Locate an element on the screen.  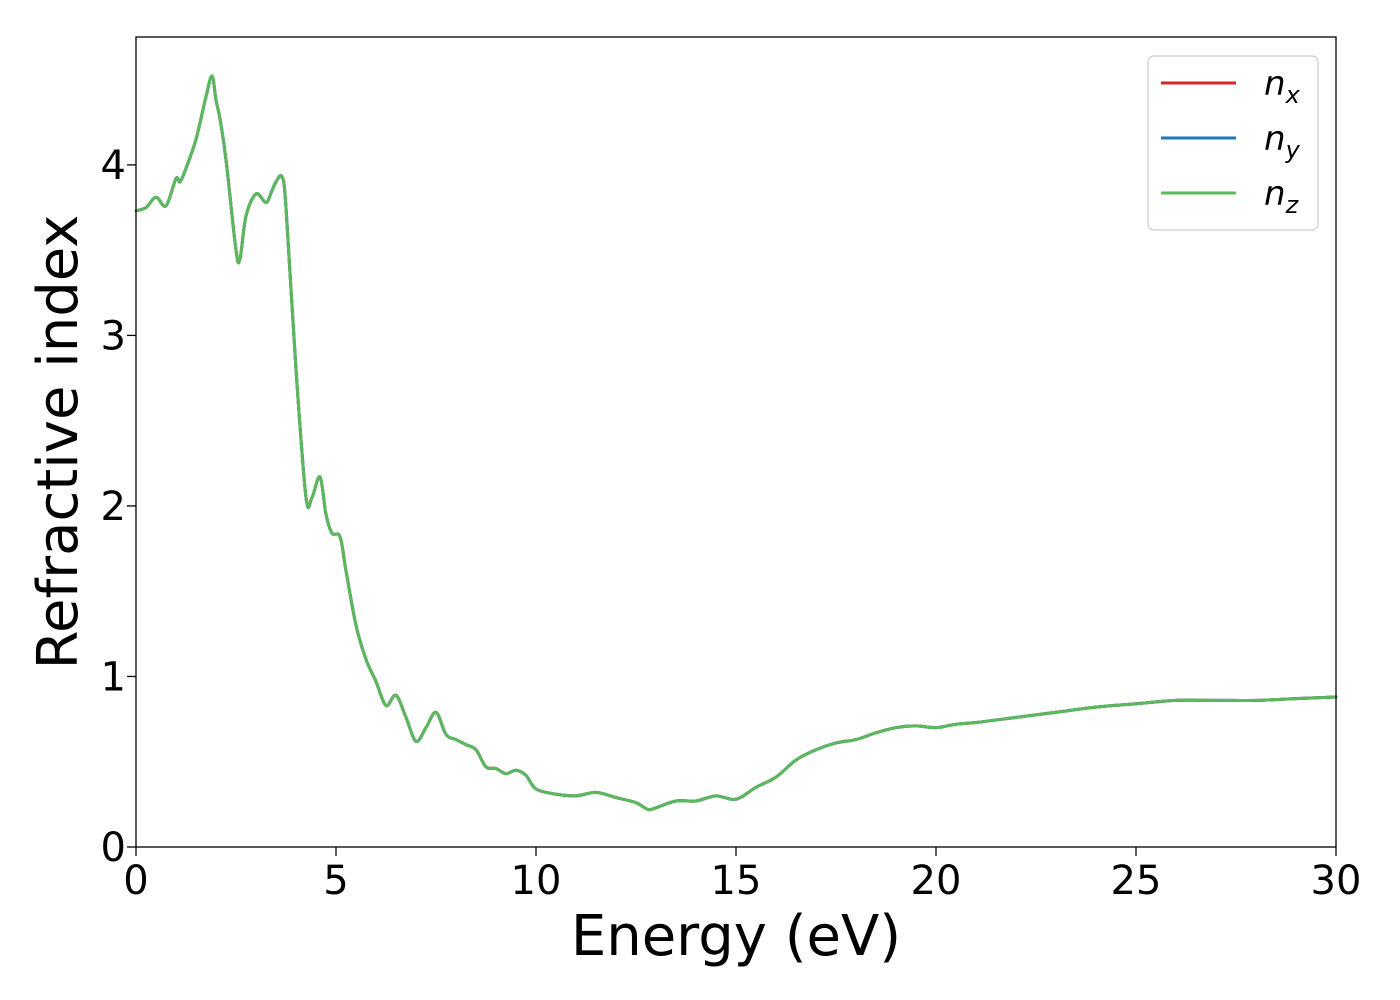
legend-label-ny: ny is located at coordinates (1282, 141).